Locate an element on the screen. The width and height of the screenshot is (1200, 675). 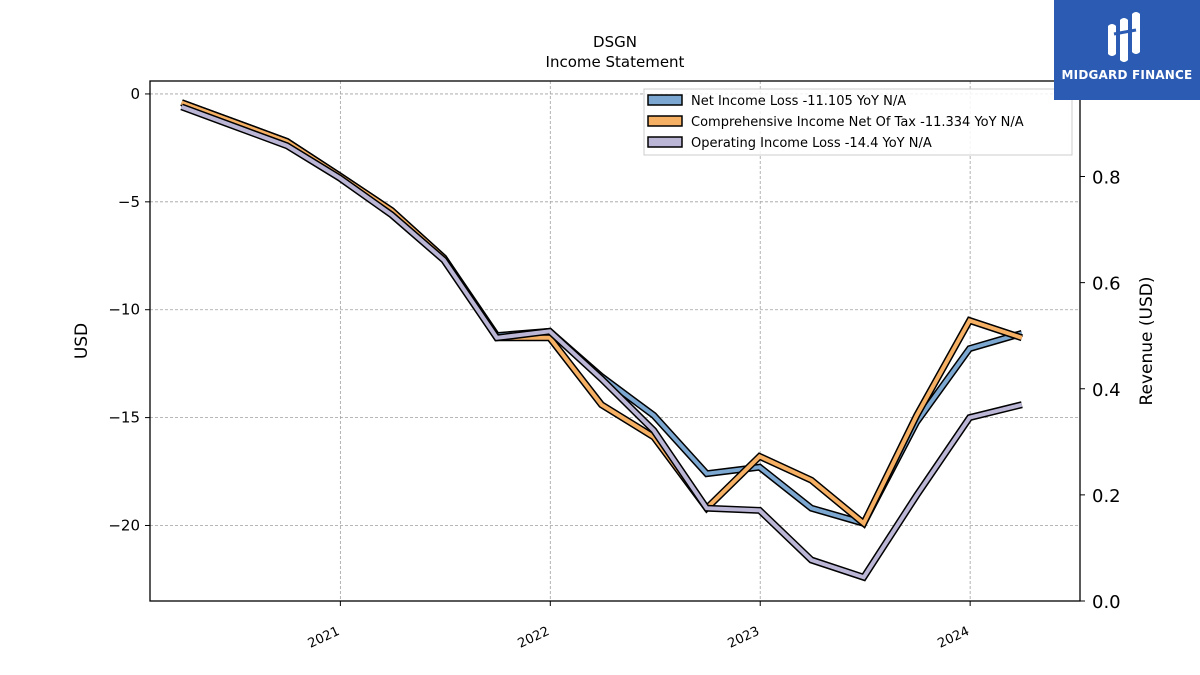
right-y-tick-label: 0.0 is located at coordinates (1106, 602).